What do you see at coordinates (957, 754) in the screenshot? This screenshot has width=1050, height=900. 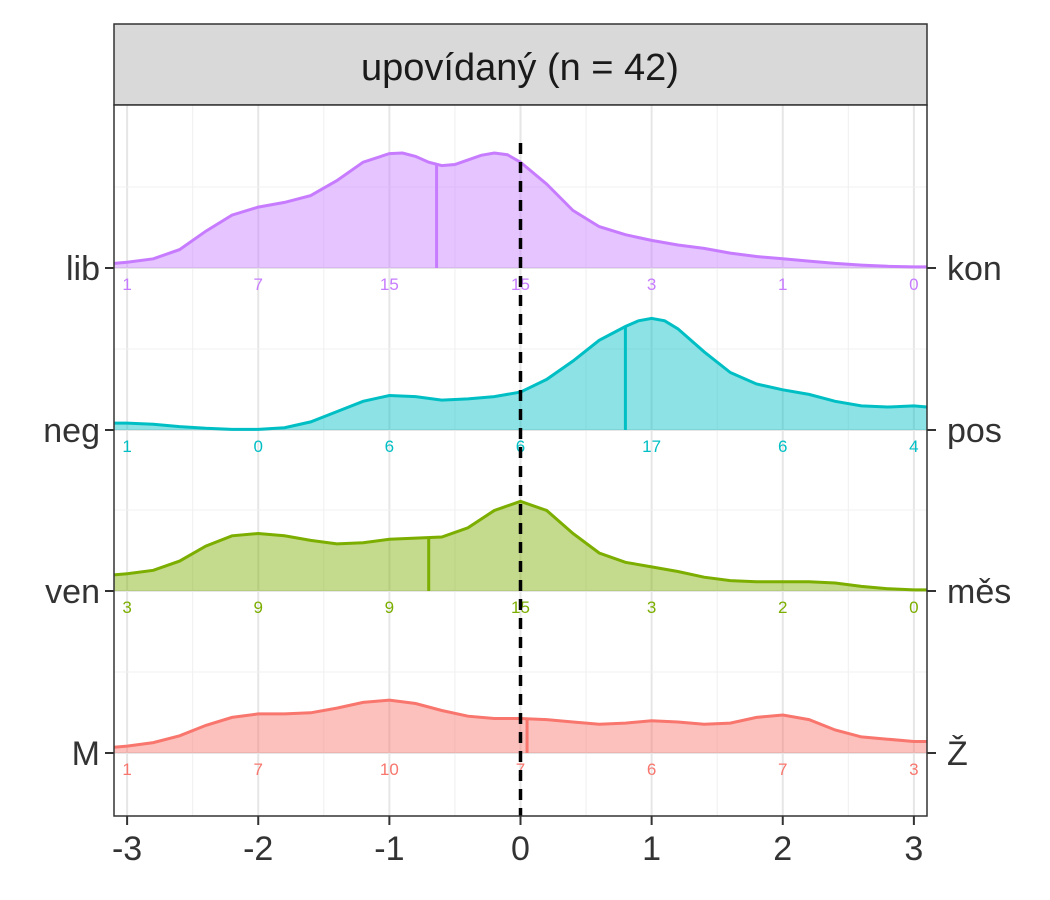 I see `y-label-right: Ž` at bounding box center [957, 754].